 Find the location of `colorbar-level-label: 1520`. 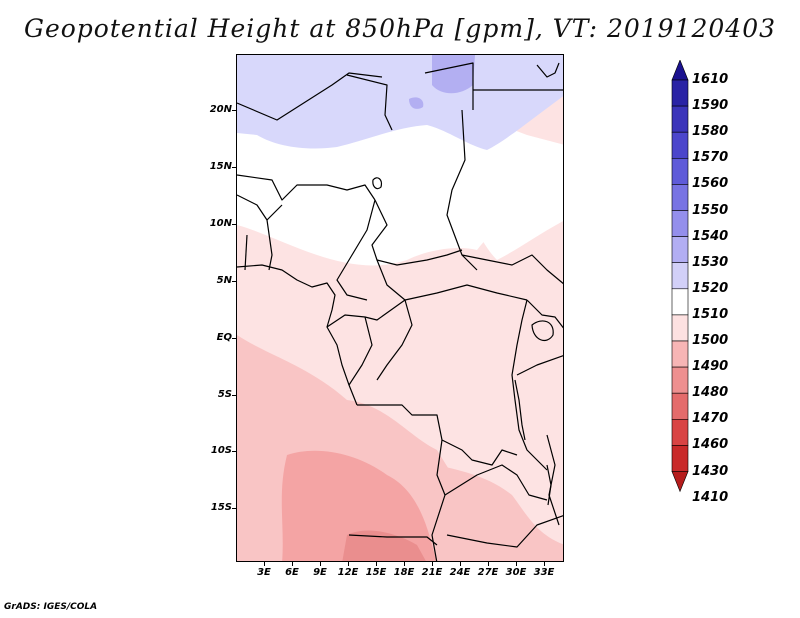

colorbar-level-label: 1520 is located at coordinates (710, 288).